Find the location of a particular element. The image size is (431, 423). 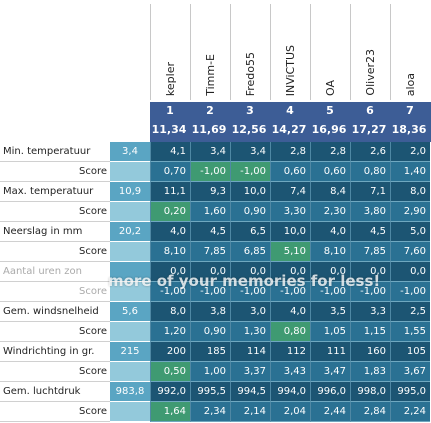

player-name: aloa is located at coordinates (410, 52).